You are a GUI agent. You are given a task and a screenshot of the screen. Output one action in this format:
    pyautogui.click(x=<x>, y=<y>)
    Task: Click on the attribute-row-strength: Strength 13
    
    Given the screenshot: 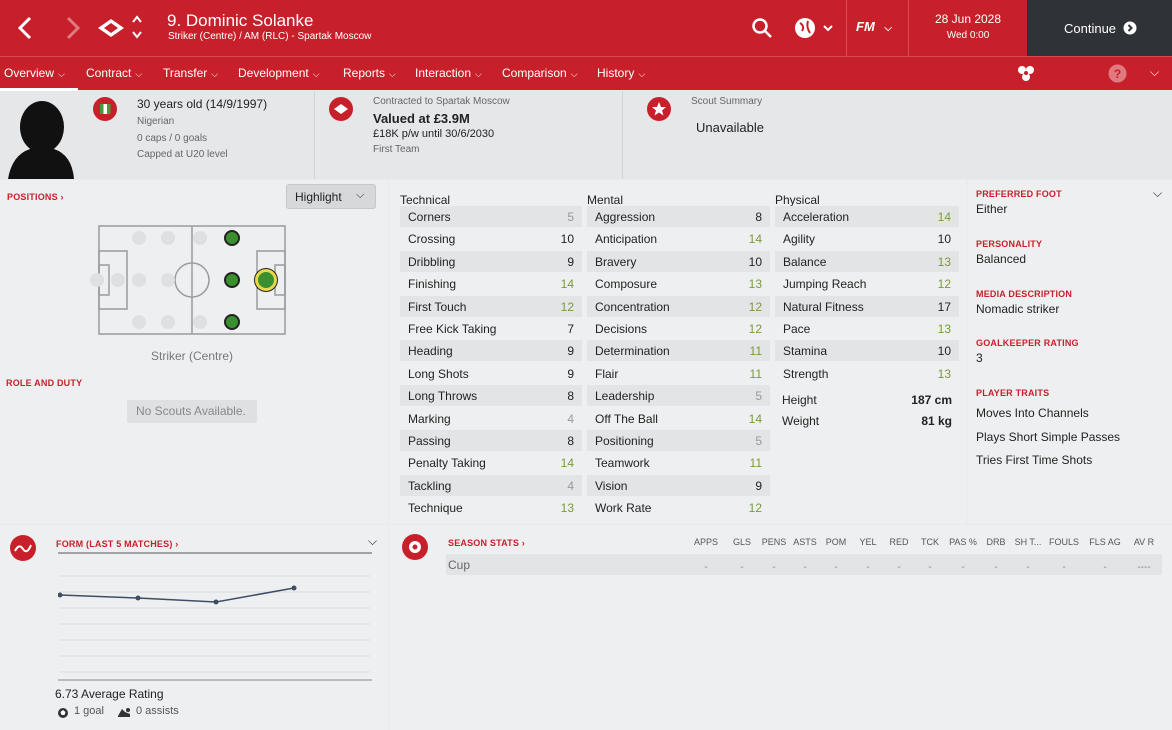 What is the action you would take?
    pyautogui.click(x=867, y=373)
    